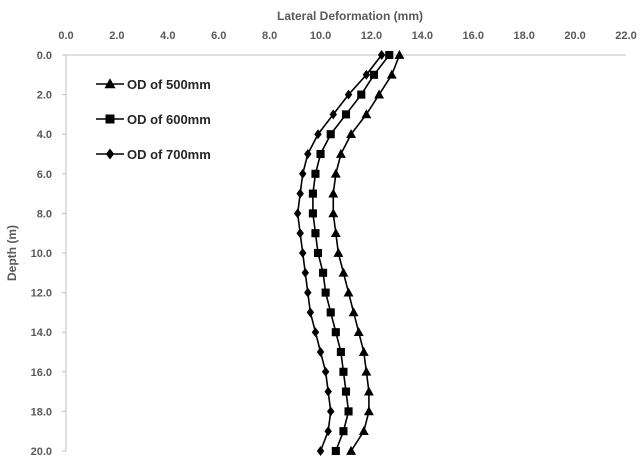 Image resolution: width=641 pixels, height=459 pixels. I want to click on series-square, so click(351, 253).